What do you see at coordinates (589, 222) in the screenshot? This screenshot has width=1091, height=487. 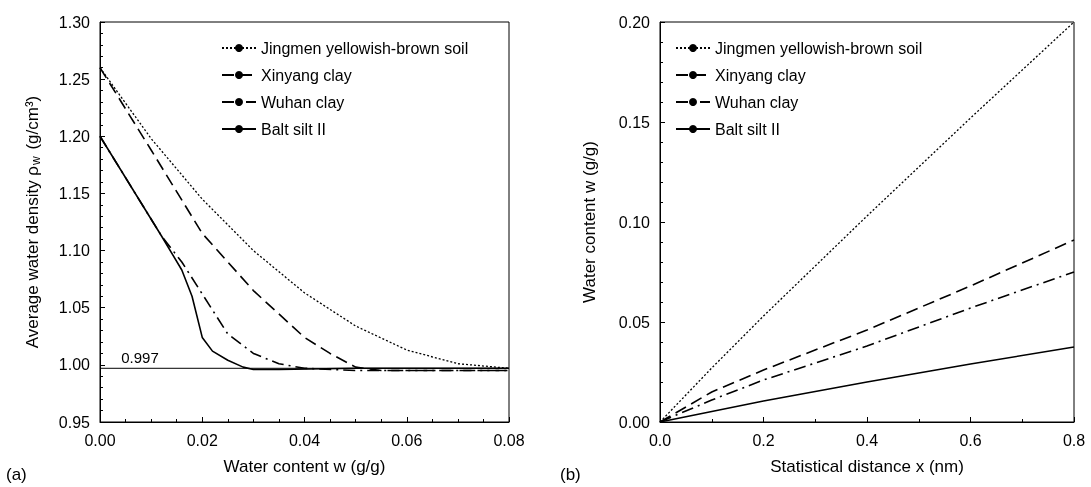 I see `y-axis-title: Water content w (g/g)` at bounding box center [589, 222].